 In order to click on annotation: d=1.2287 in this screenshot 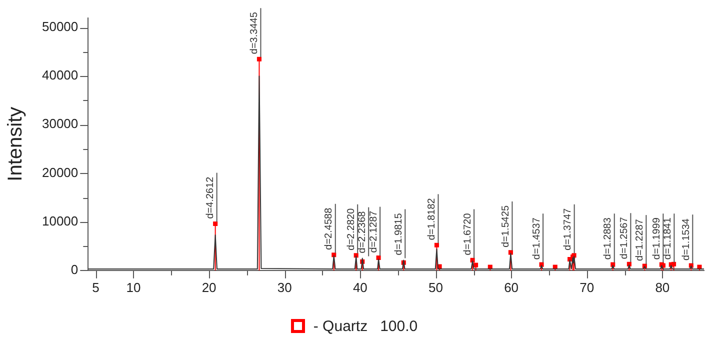, I will do `click(640, 240)`.